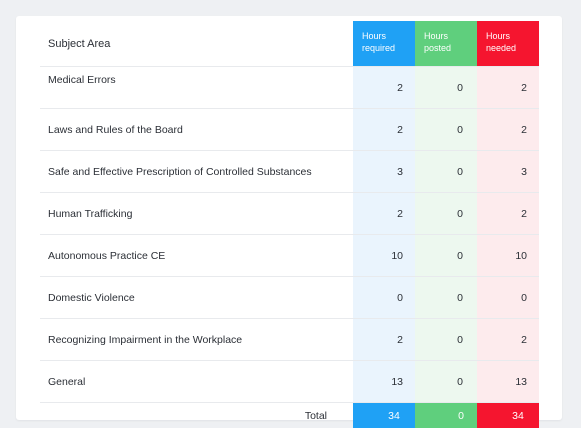  I want to click on subject-name: Medical Errors, so click(82, 80).